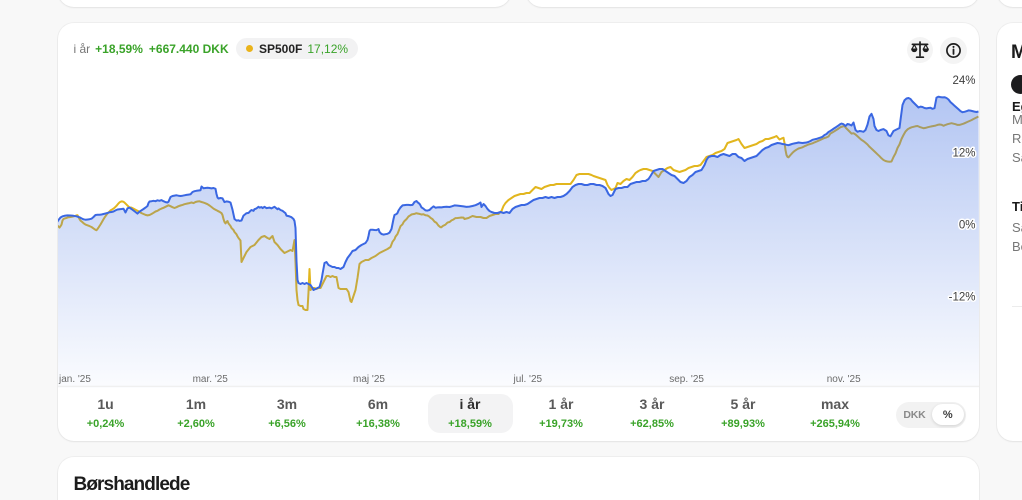  I want to click on svg-text: -12%, so click(961, 298).